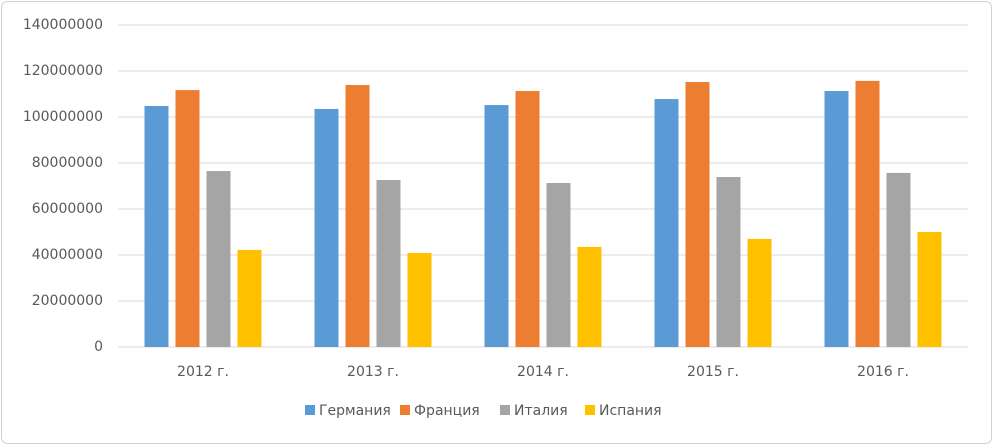 The height and width of the screenshot is (445, 993). What do you see at coordinates (541, 411) in the screenshot?
I see `legend-label: Италия` at bounding box center [541, 411].